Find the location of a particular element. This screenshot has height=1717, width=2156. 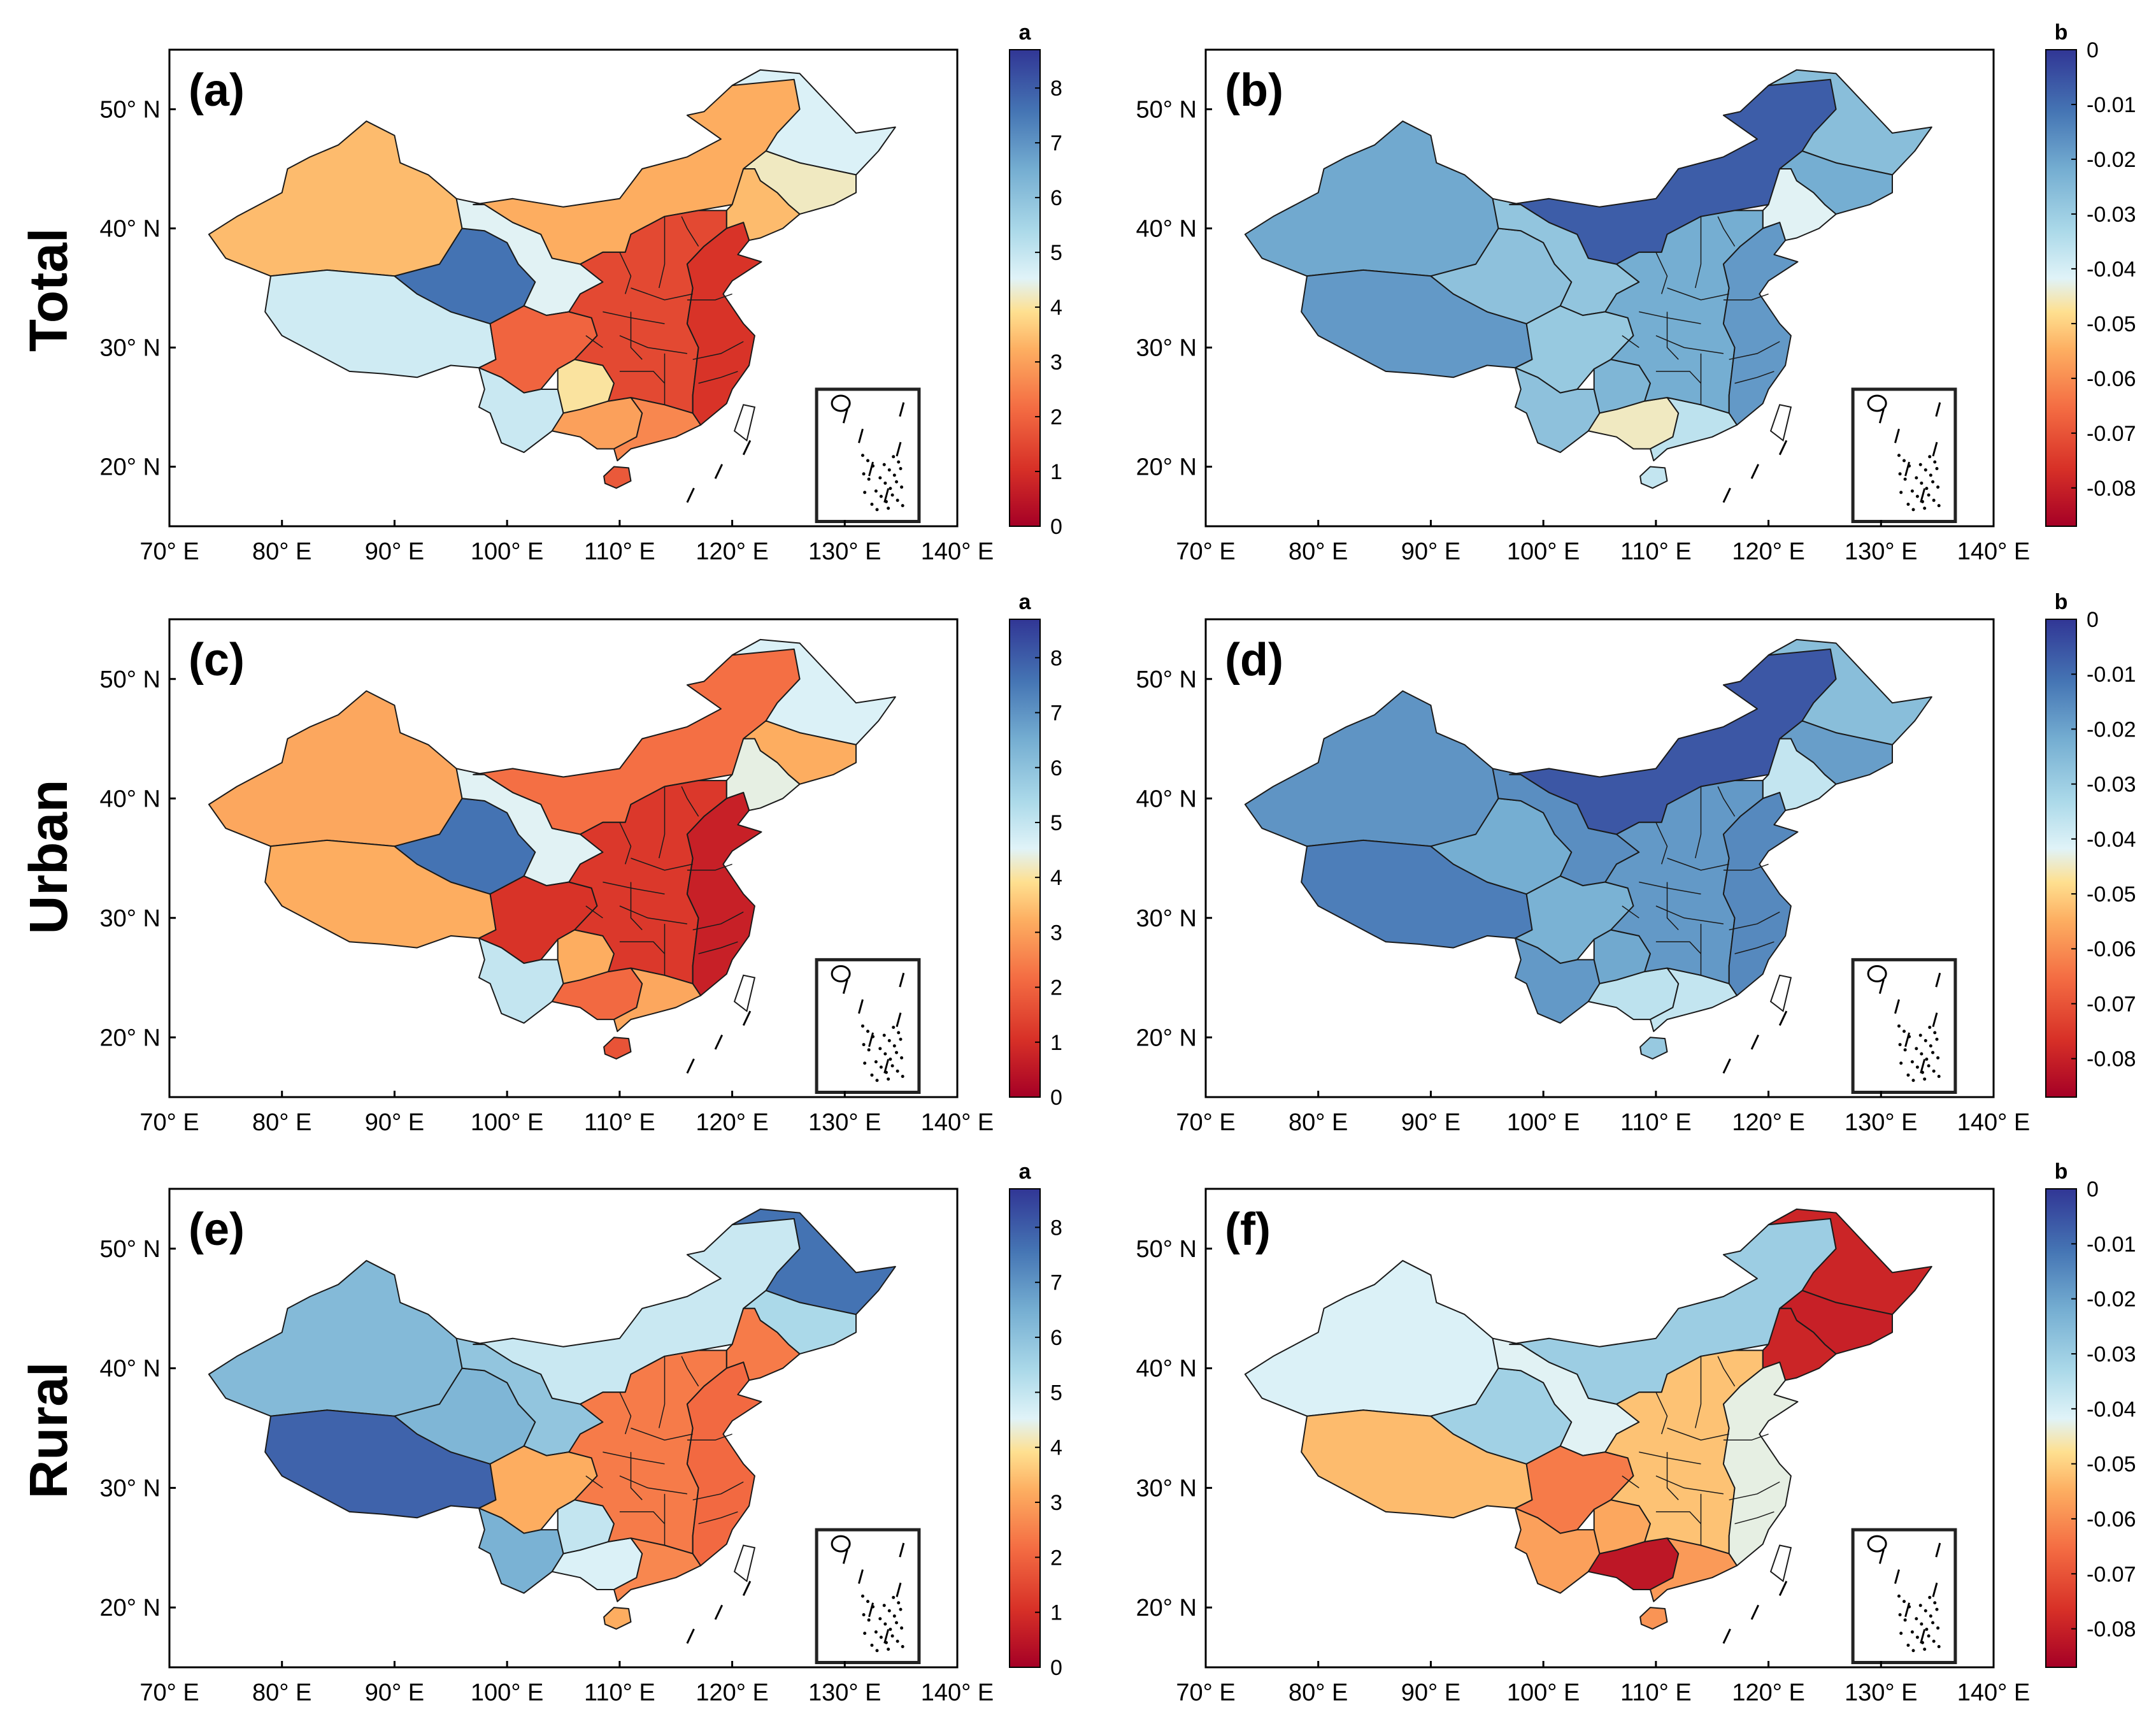

row-label-rural: Rural is located at coordinates (48, 1430).